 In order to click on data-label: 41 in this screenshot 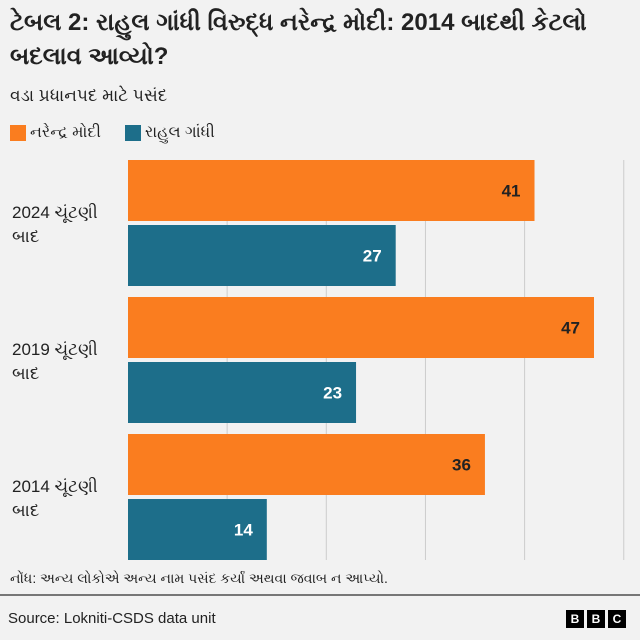, I will do `click(511, 191)`.